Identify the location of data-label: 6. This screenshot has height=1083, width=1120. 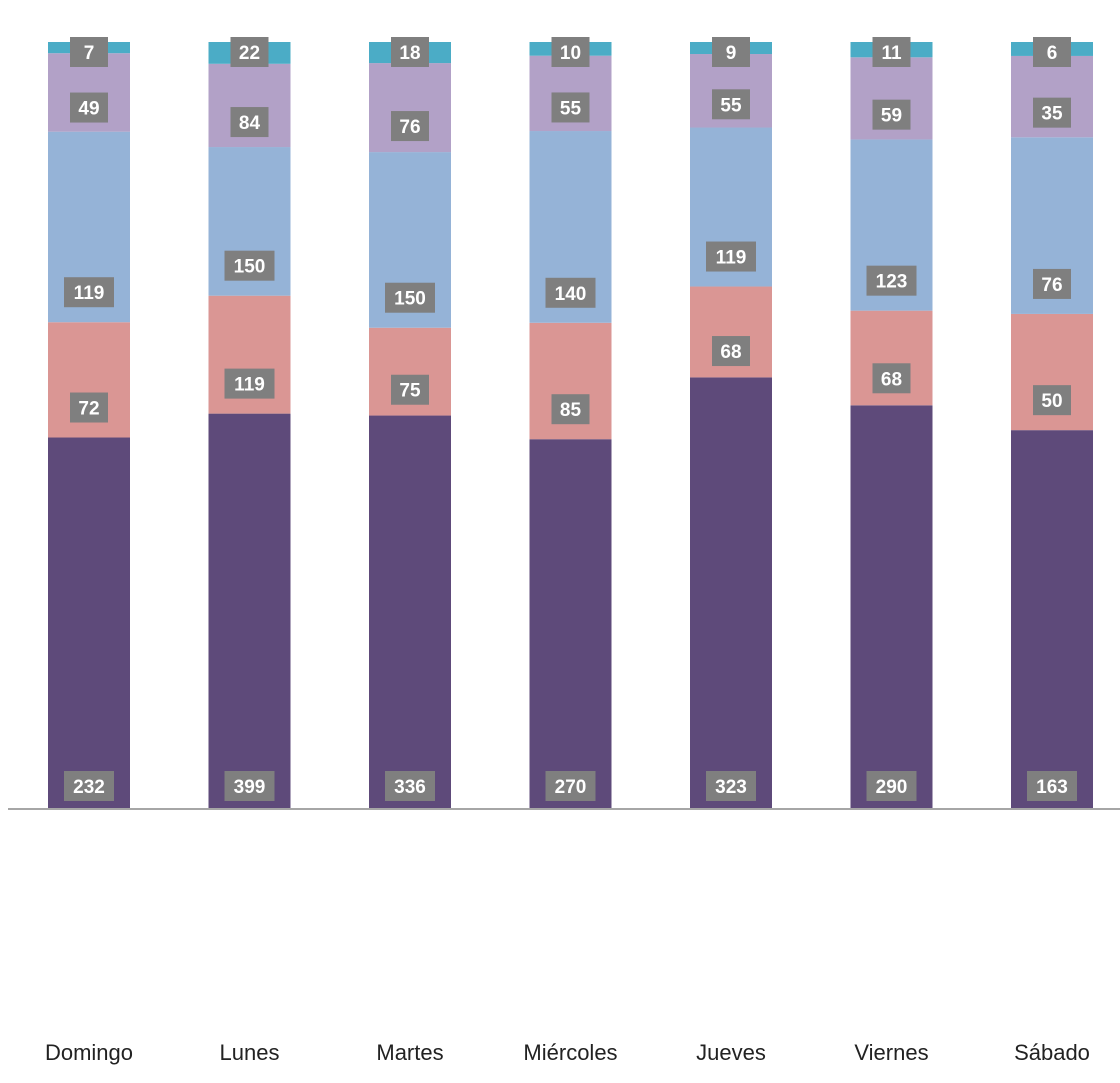
(1052, 53).